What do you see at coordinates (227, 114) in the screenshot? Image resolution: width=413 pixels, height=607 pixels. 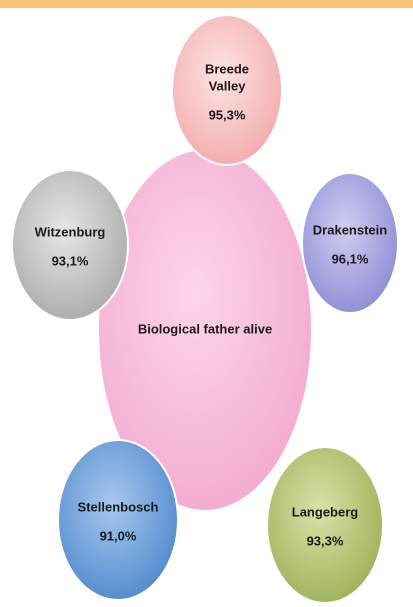 I see `node-value: 95,3%` at bounding box center [227, 114].